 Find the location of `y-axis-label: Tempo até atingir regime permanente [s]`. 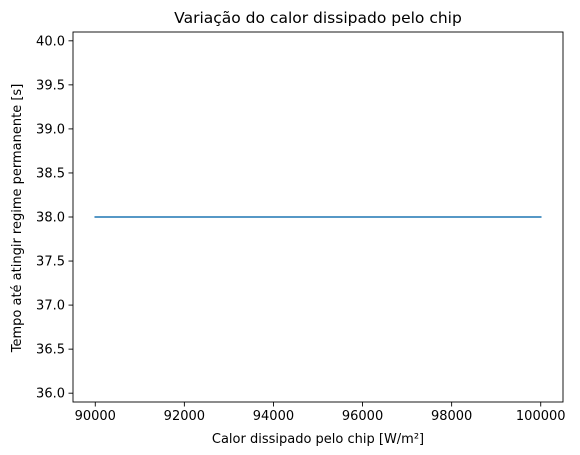

y-axis-label: Tempo até atingir regime permanente [s] is located at coordinates (17, 219).